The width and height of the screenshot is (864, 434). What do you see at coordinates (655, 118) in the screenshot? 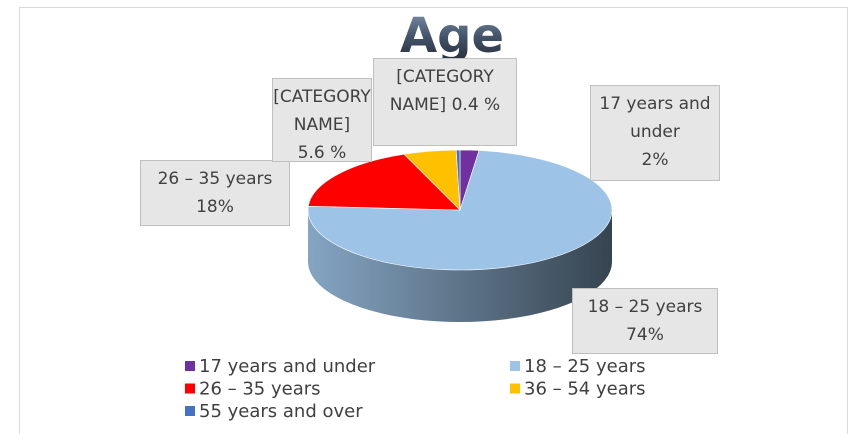
I see `data-label-name: 17 years and under` at bounding box center [655, 118].